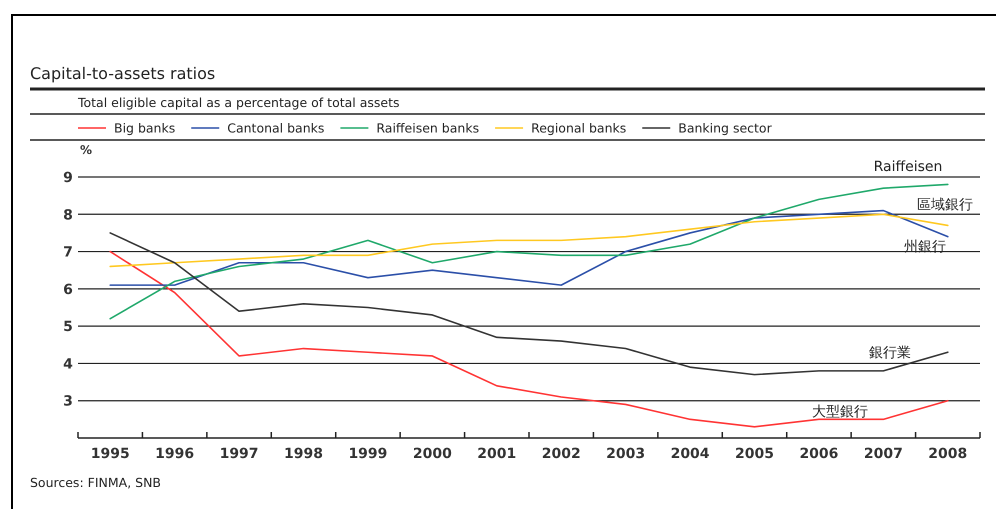 Image resolution: width=996 pixels, height=509 pixels. What do you see at coordinates (945, 205) in the screenshot?
I see `annotation: 區域銀行` at bounding box center [945, 205].